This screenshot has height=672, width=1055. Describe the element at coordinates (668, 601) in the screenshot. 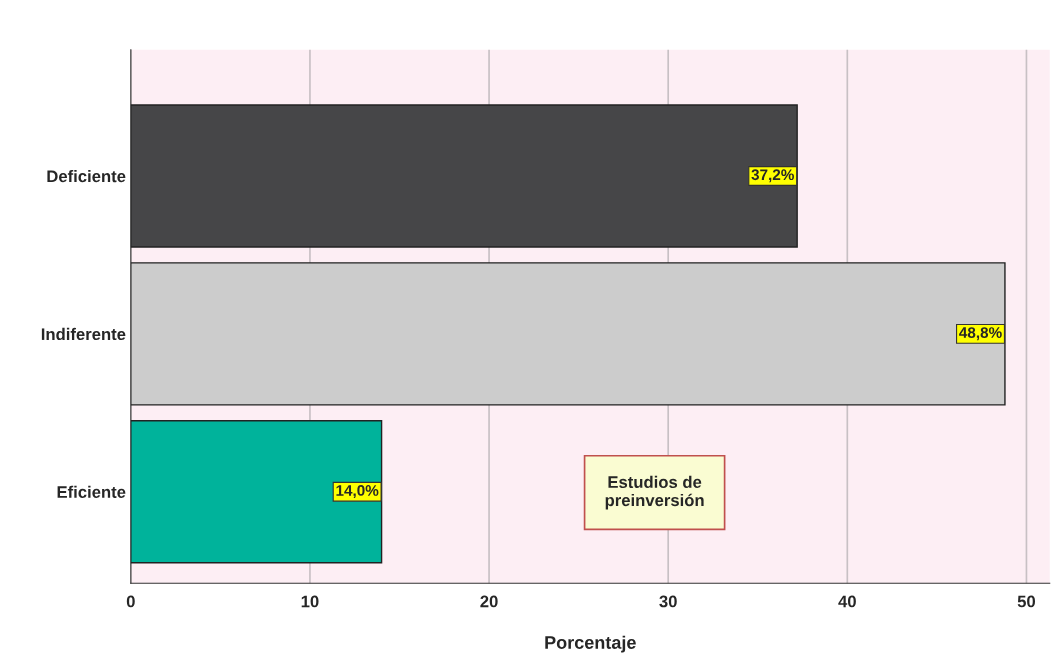

I see `x-tick-label: 30` at that location.